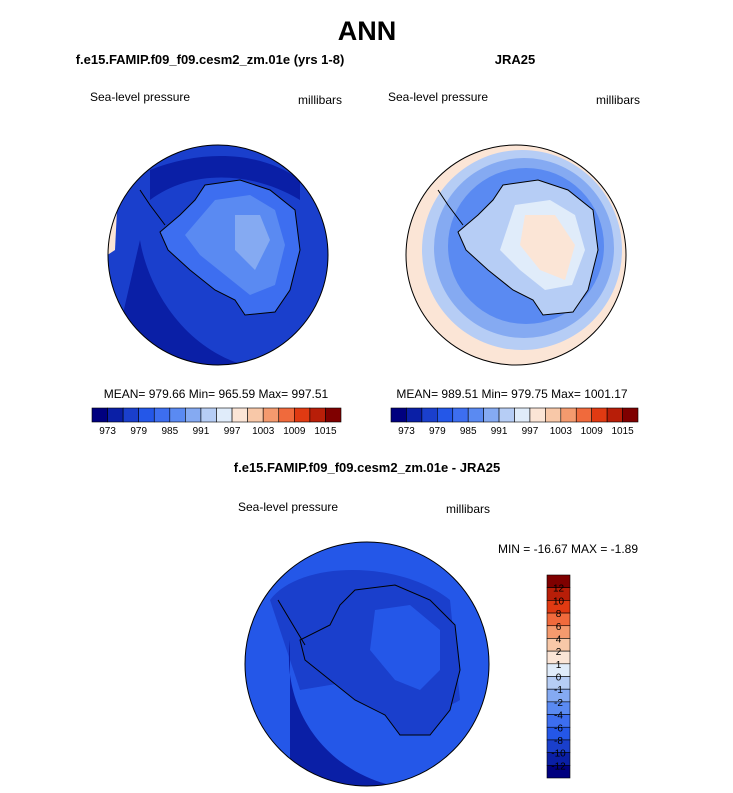 The width and height of the screenshot is (733, 793). I want to click on colorbar-label: -6, so click(558, 728).